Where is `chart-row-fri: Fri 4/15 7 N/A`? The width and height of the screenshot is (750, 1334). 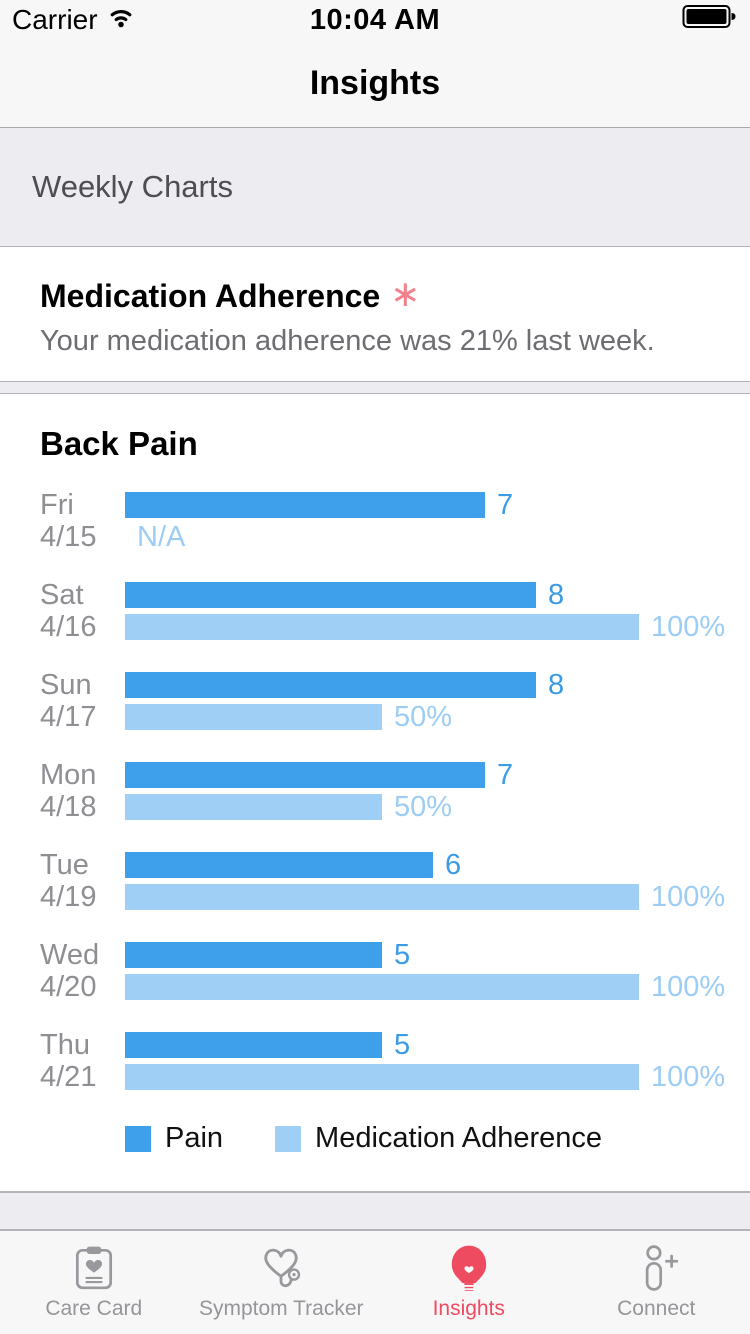
chart-row-fri: Fri 4/15 7 N/A is located at coordinates (375, 521).